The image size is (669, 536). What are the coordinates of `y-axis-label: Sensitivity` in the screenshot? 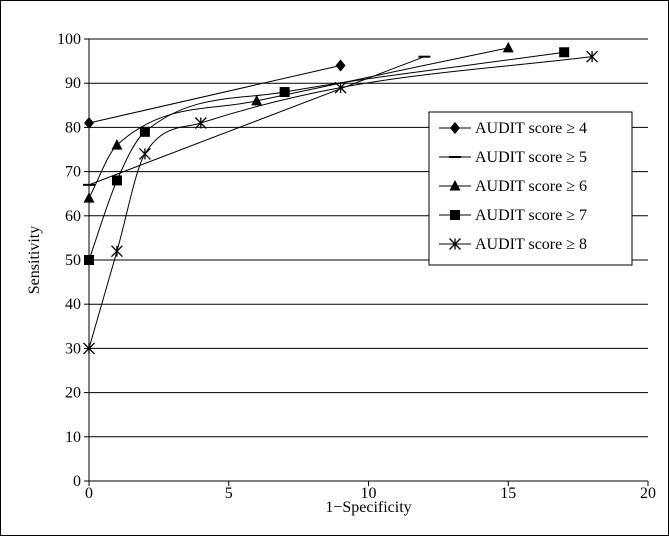 It's located at (34, 260).